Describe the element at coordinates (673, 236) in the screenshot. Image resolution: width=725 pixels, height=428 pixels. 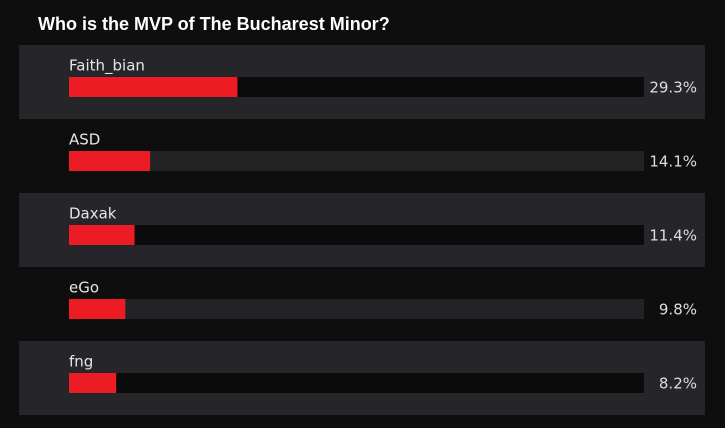
I see `value-label: 11.4%` at that location.